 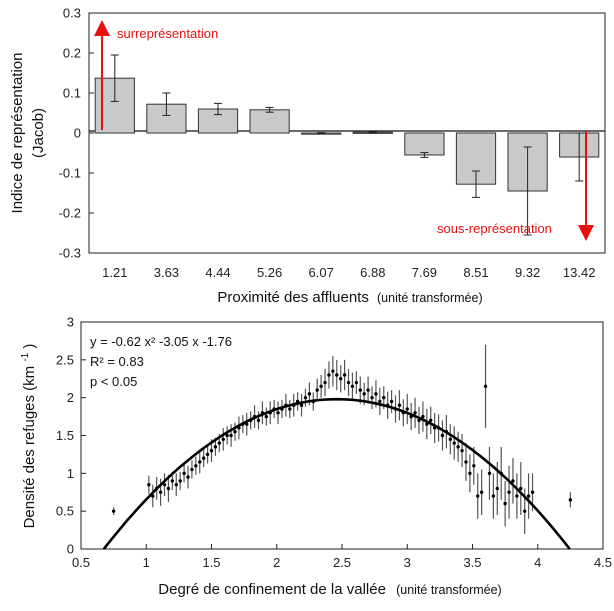 I want to click on scatter-y-axis-label-sup: -1, so click(x=25, y=356).